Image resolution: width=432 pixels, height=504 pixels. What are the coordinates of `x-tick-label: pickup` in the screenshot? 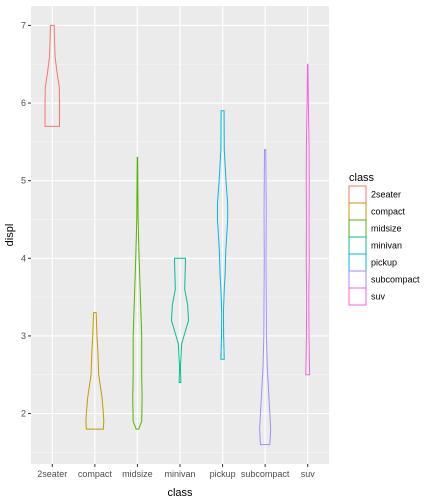 It's located at (223, 474).